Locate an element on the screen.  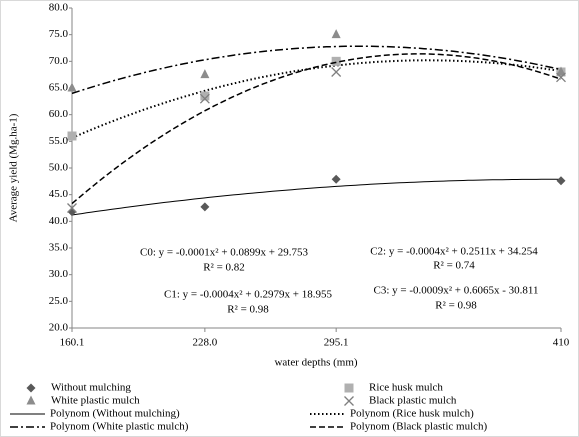
annotation: R² = 0.82 is located at coordinates (224, 268).